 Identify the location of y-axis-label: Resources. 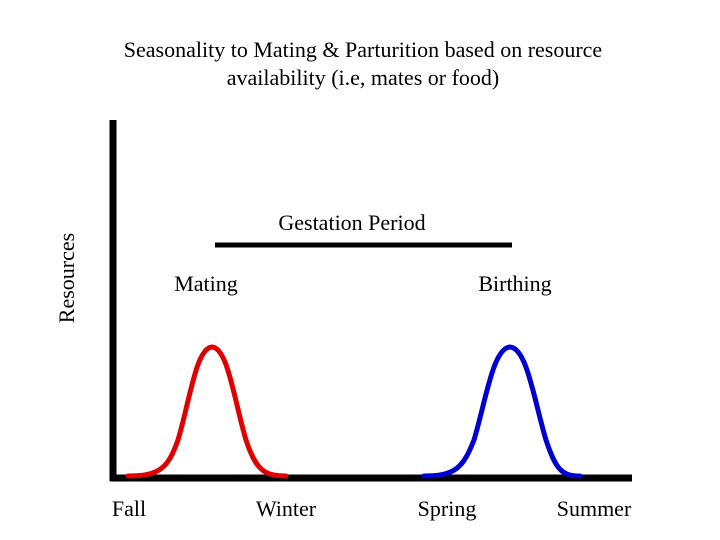
(66, 278).